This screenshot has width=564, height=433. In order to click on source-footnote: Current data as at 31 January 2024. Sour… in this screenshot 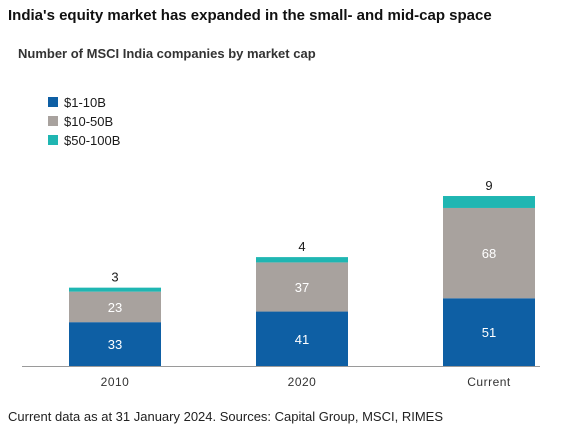, I will do `click(225, 416)`.